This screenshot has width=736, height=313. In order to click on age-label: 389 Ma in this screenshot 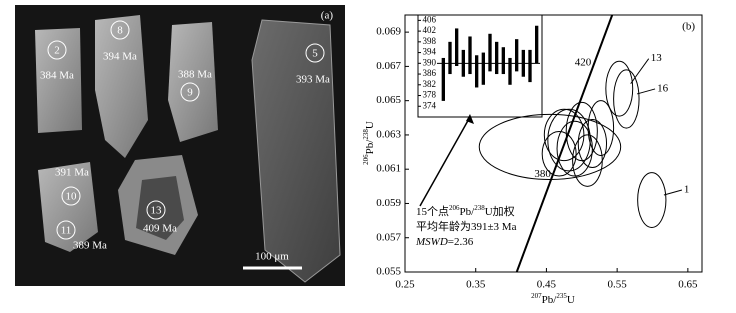, I will do `click(90, 246)`.